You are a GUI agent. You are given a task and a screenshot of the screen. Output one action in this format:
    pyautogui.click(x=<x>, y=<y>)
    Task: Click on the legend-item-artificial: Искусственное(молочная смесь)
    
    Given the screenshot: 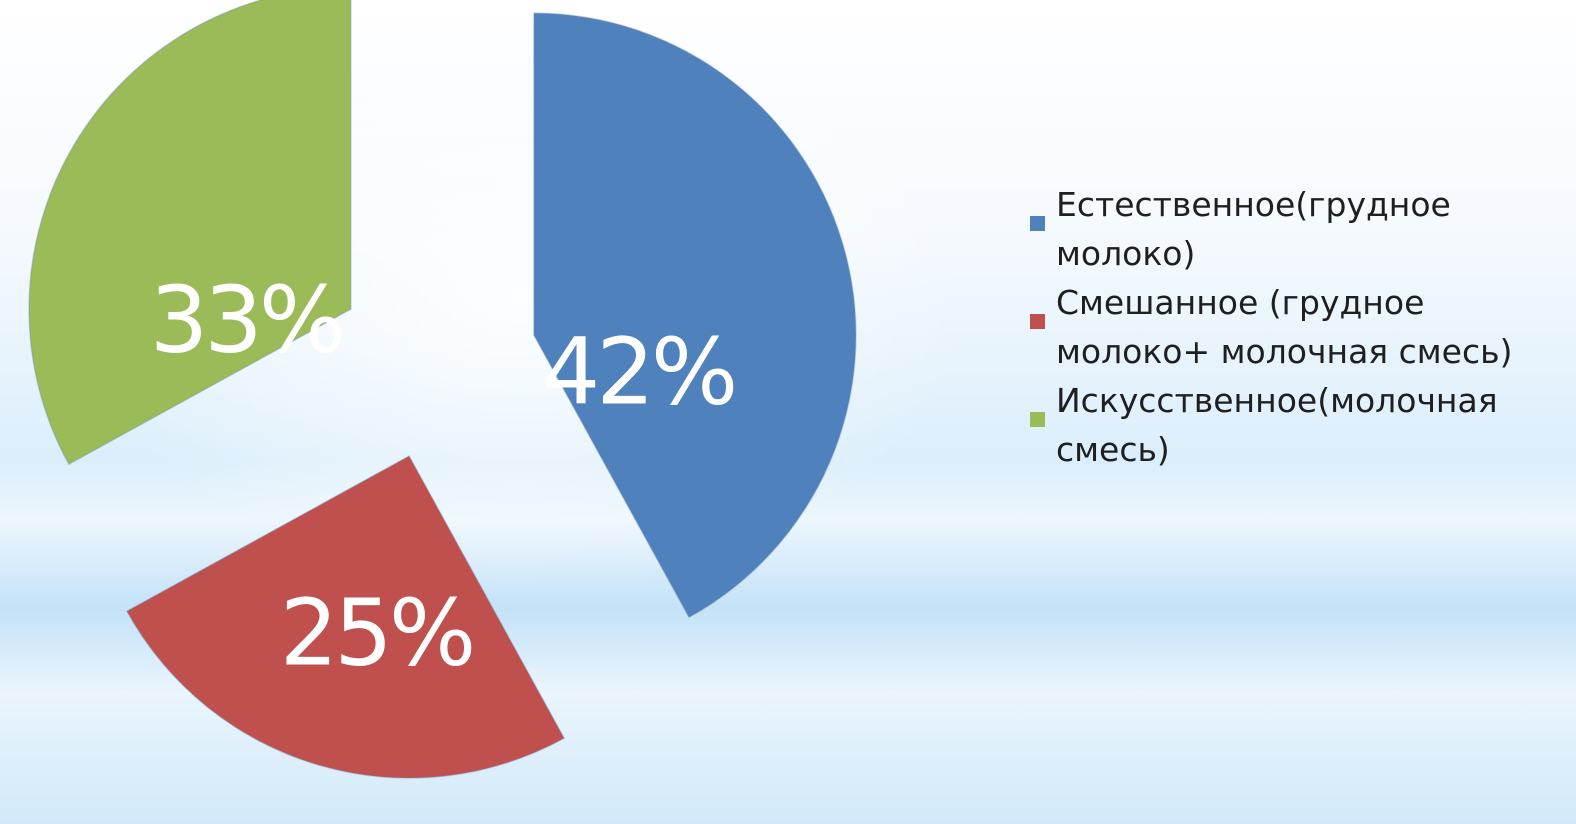 What is the action you would take?
    pyautogui.click(x=1300, y=425)
    